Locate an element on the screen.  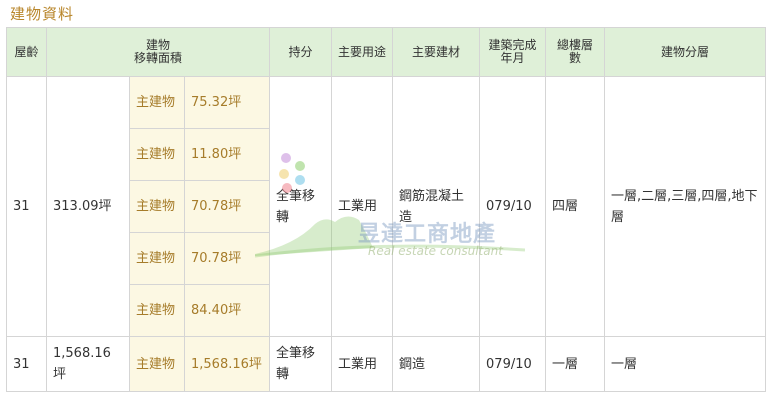
building-total-area: 1,568.16坪 is located at coordinates (88, 364).